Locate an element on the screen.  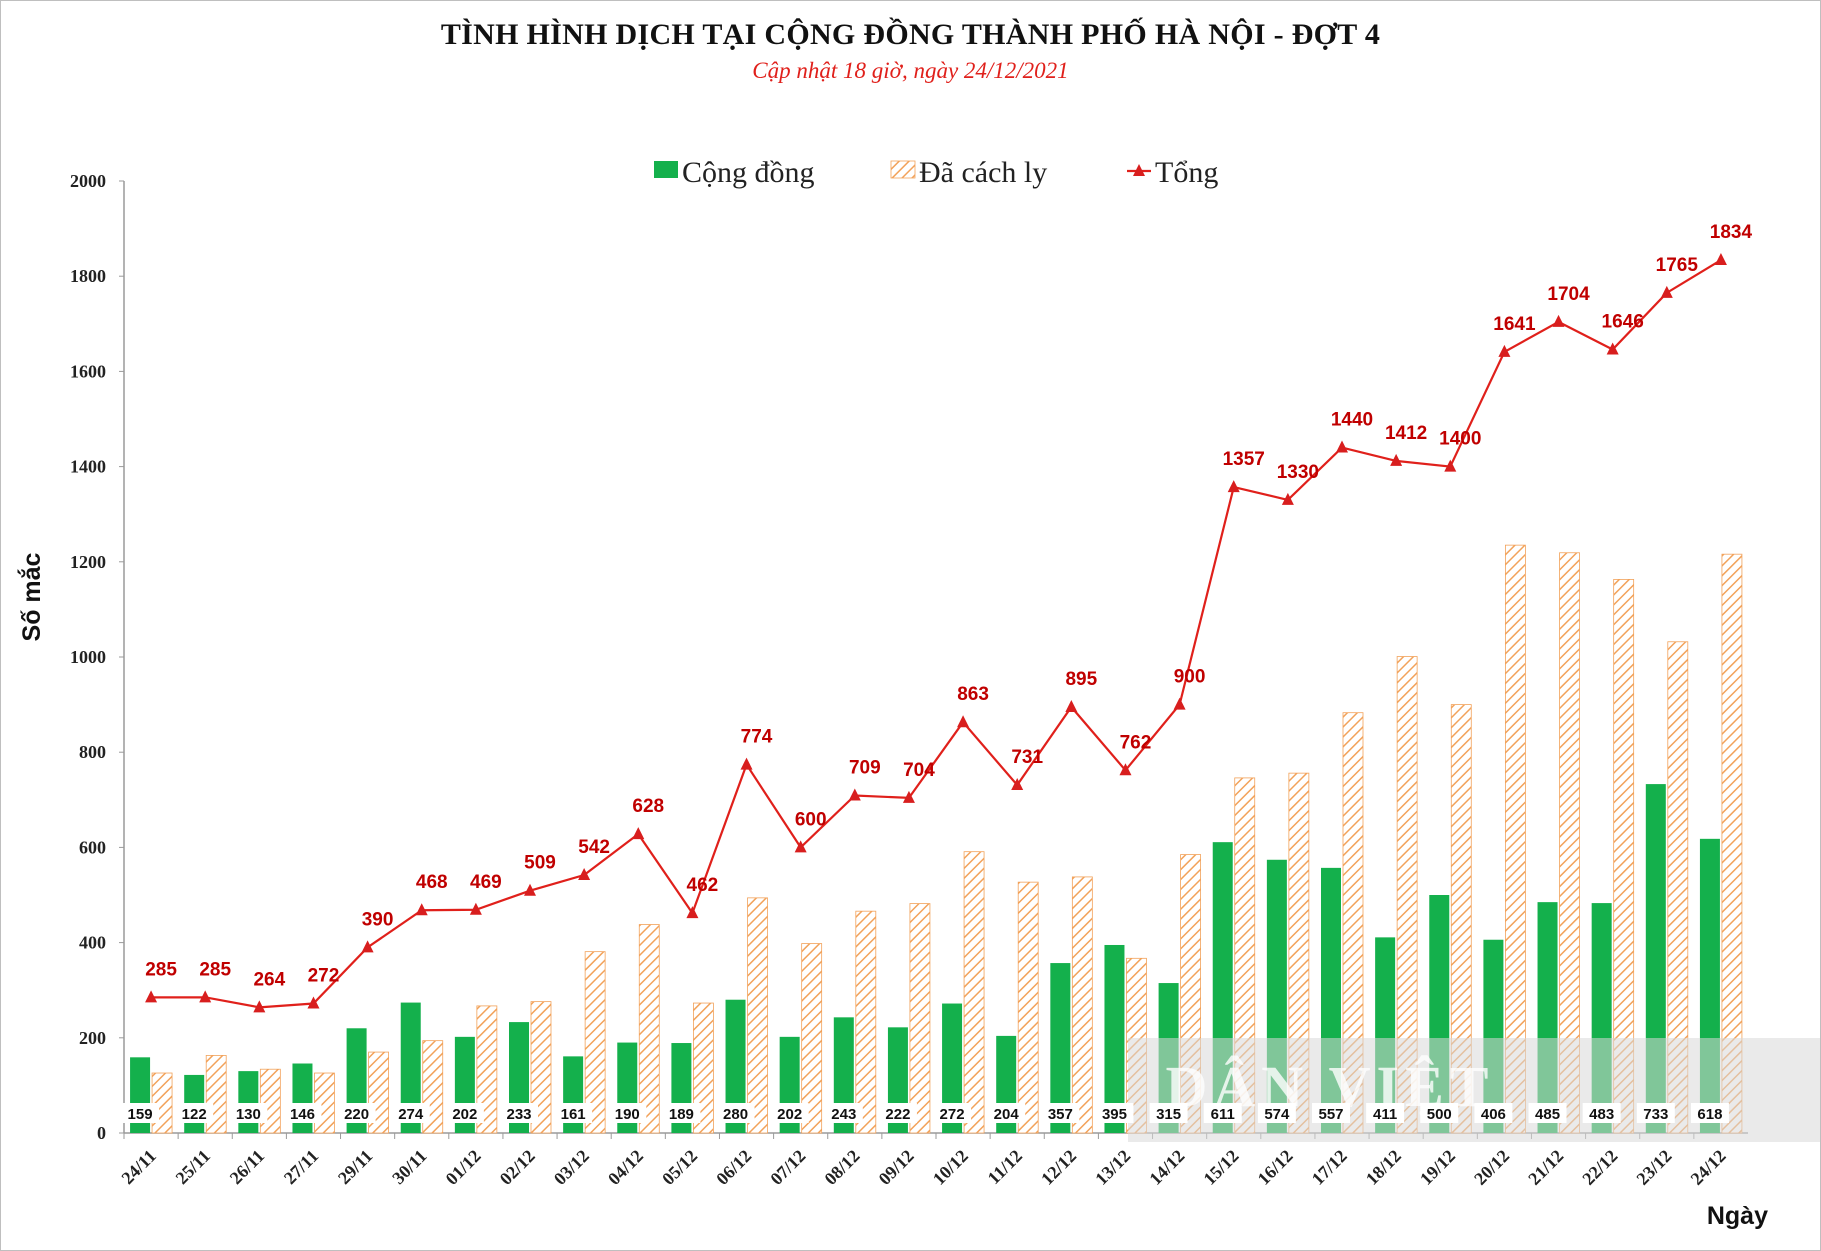
y-tick-label: 2000 is located at coordinates (88, 181).